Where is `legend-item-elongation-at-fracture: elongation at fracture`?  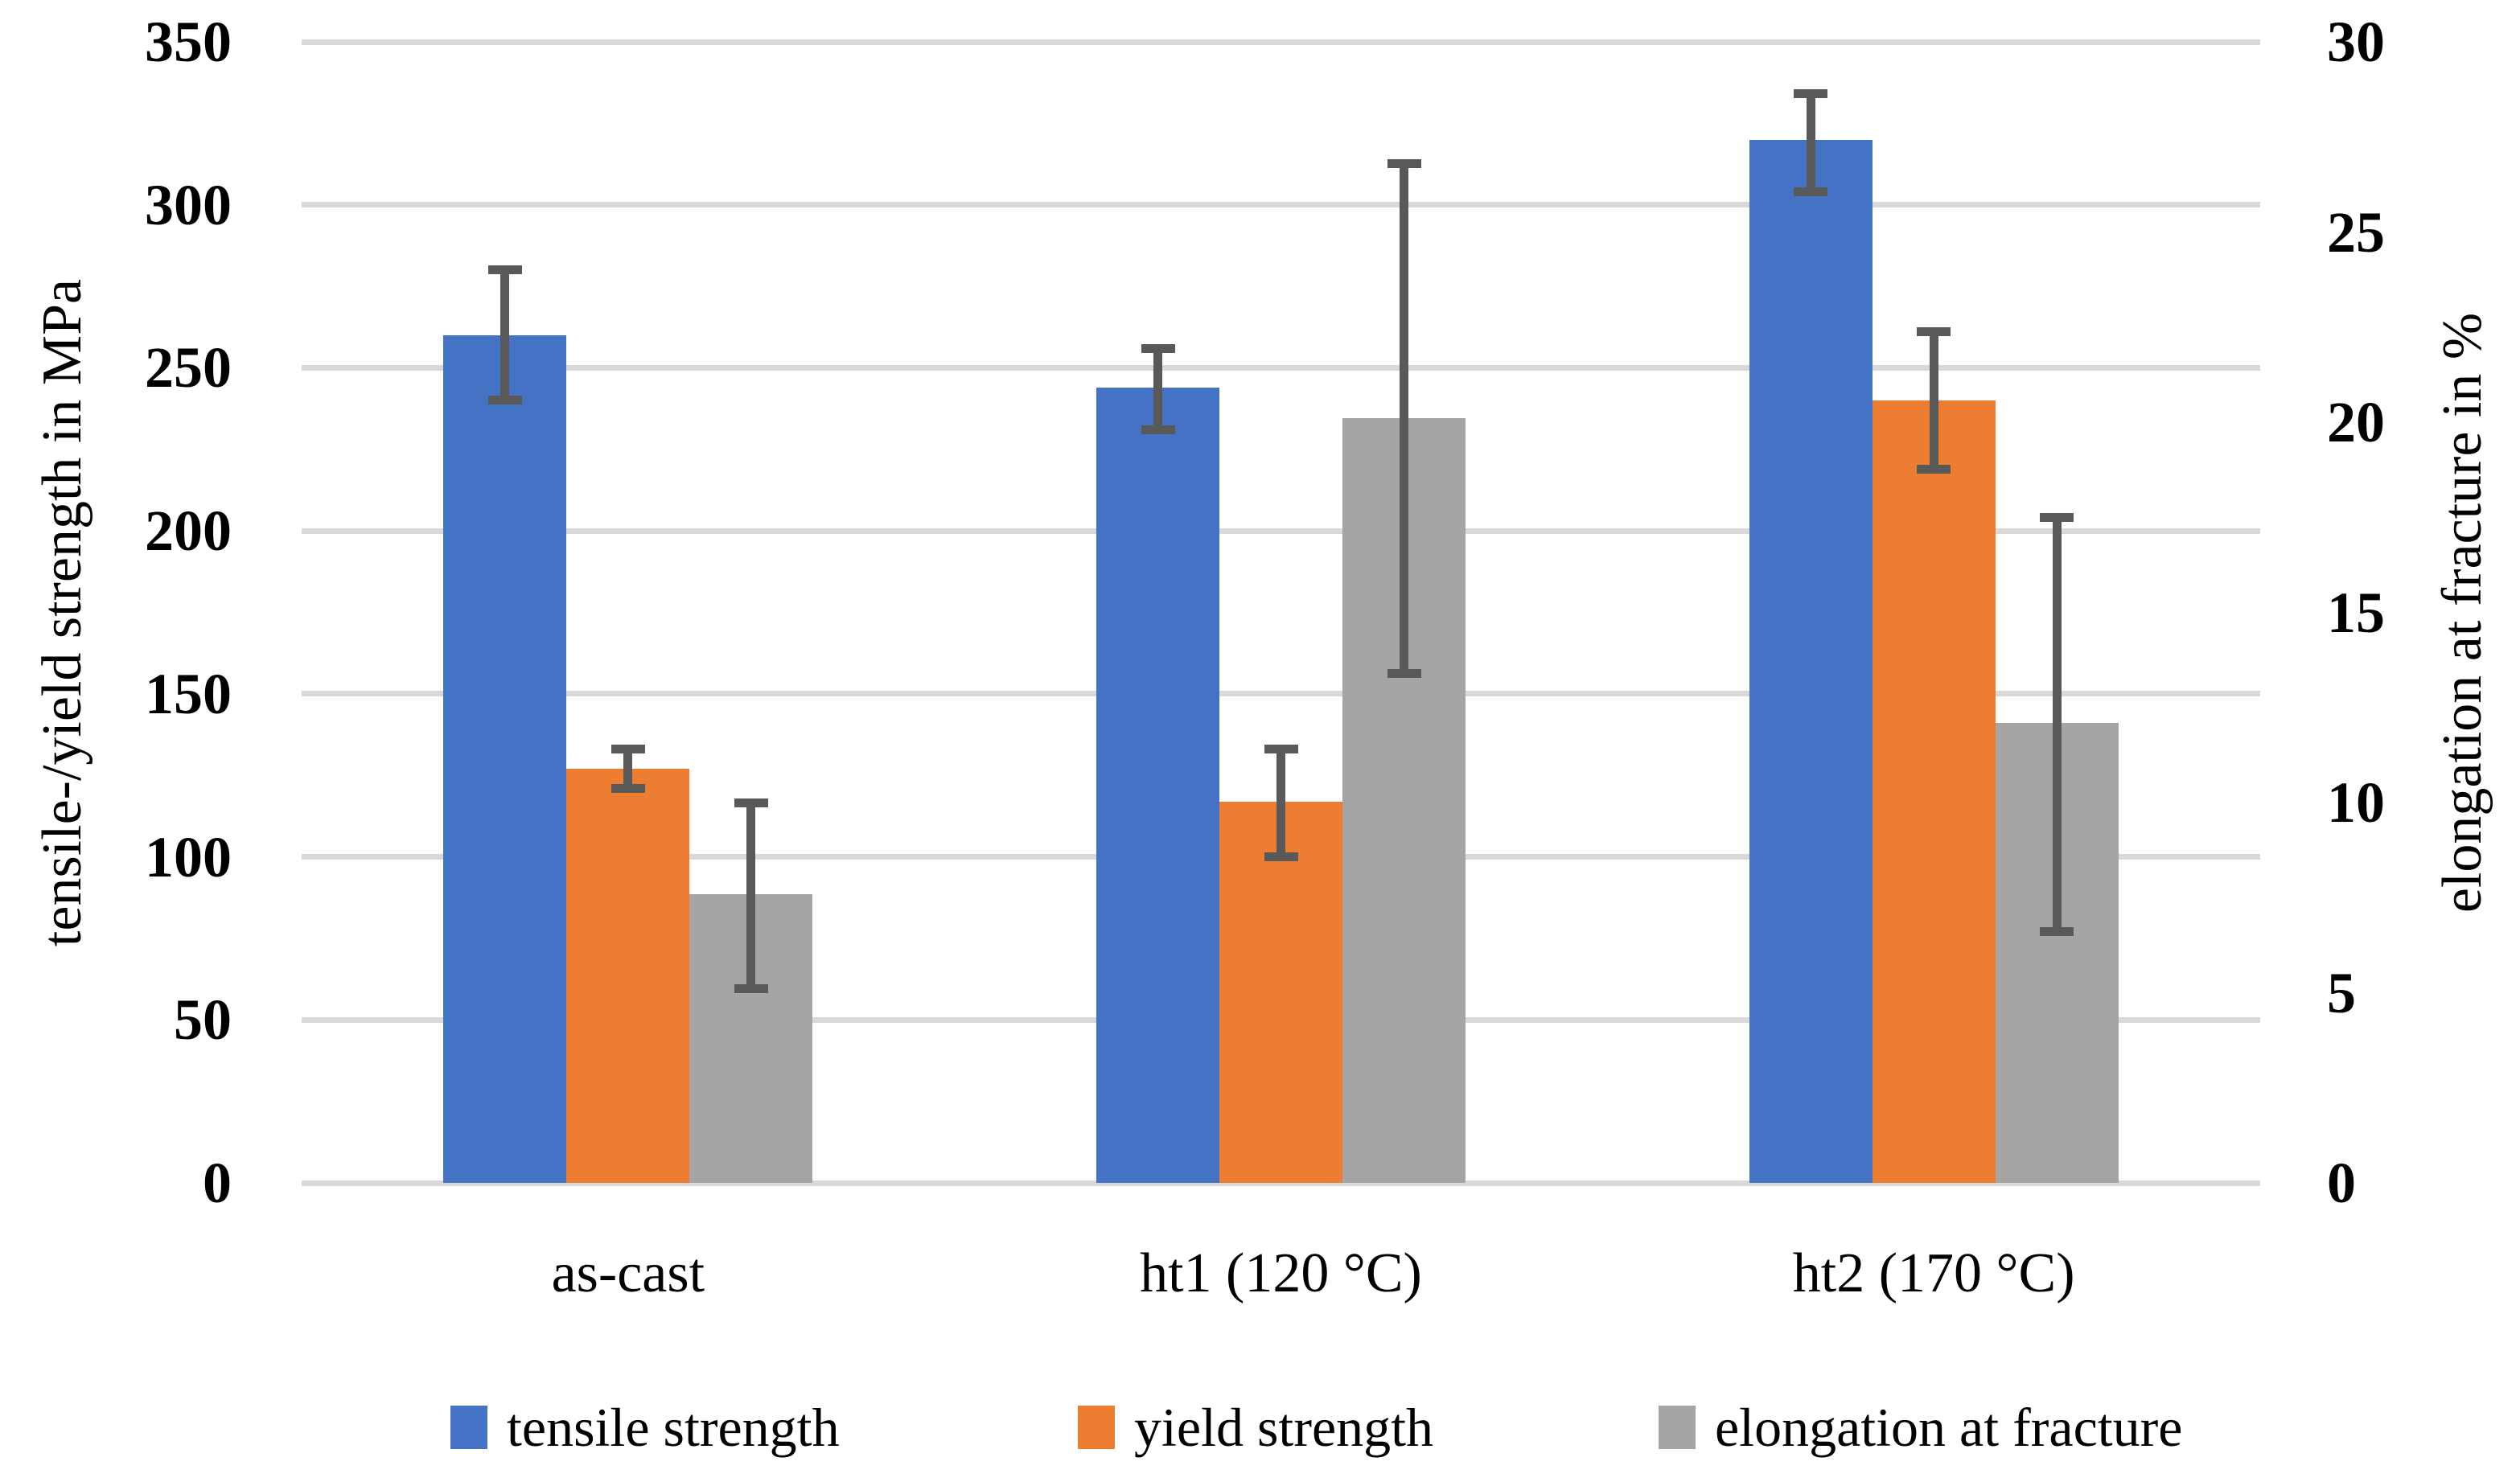
legend-item-elongation-at-fracture: elongation at fracture is located at coordinates (1921, 1428).